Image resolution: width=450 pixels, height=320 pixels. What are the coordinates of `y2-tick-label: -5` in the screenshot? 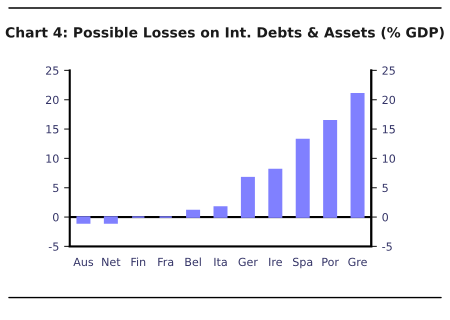 It's located at (387, 246).